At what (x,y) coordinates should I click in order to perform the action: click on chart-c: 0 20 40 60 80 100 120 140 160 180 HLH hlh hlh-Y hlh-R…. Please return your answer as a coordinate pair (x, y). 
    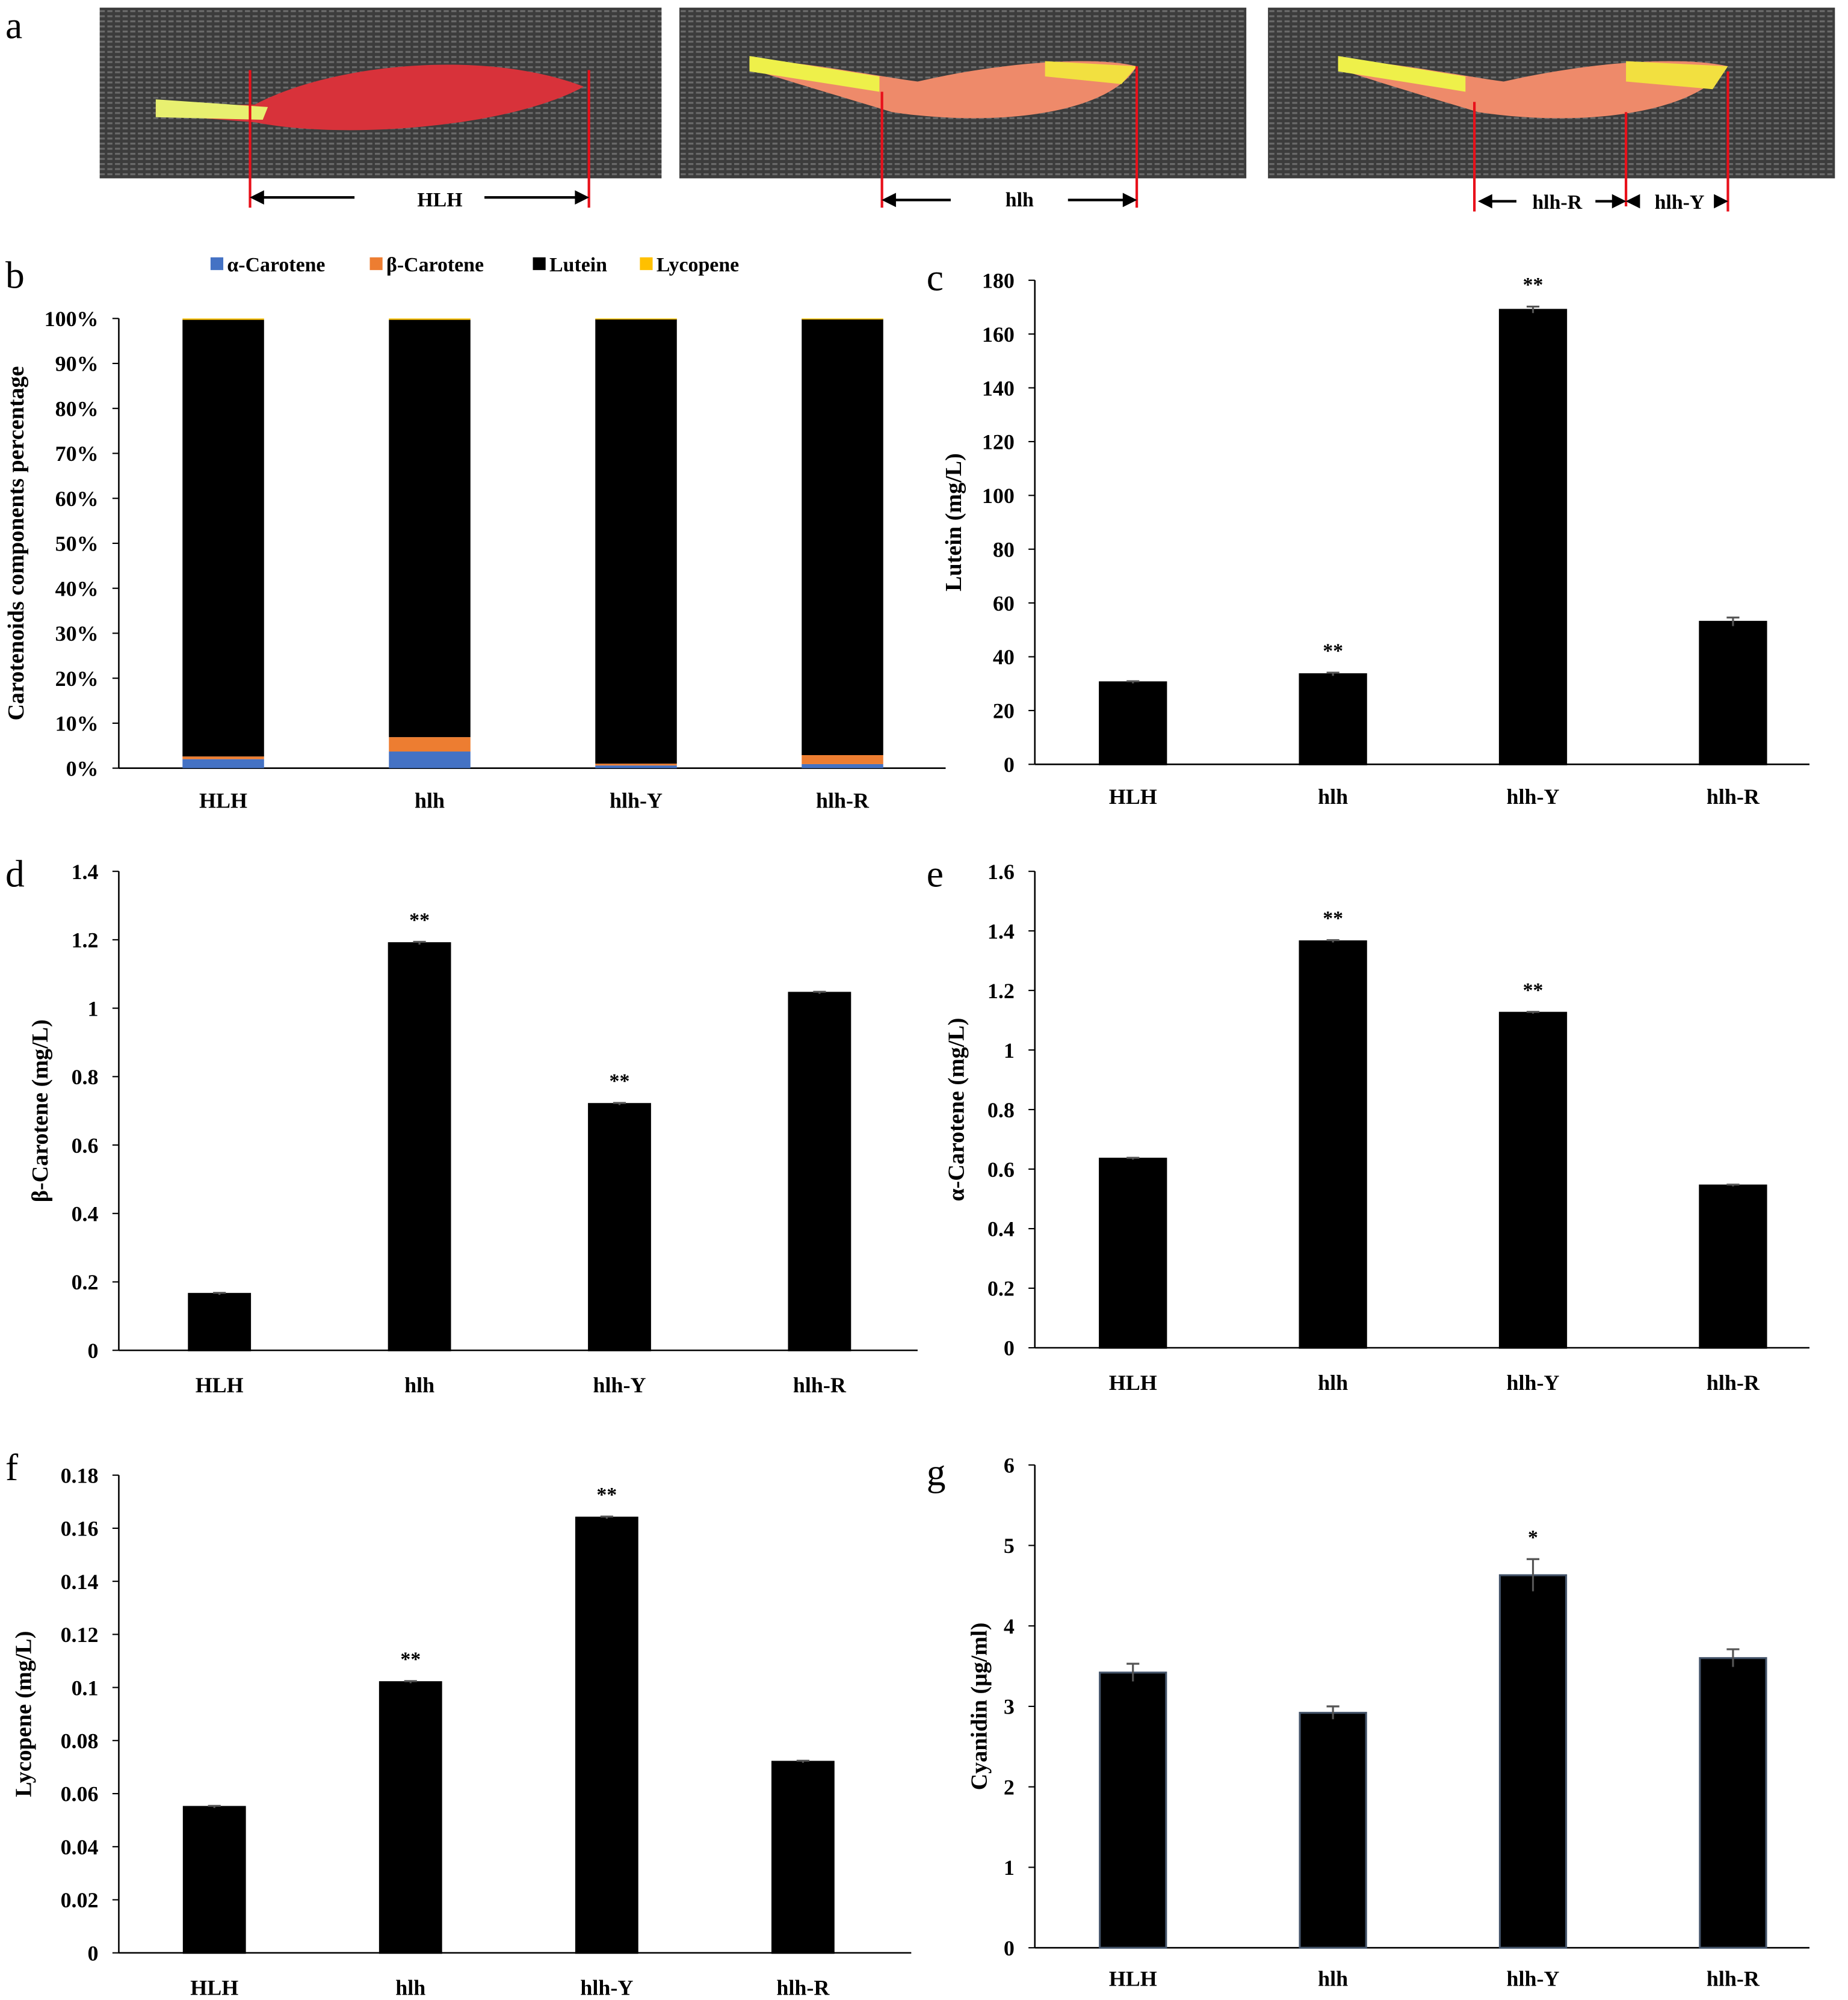
    Looking at the image, I should click on (1375, 538).